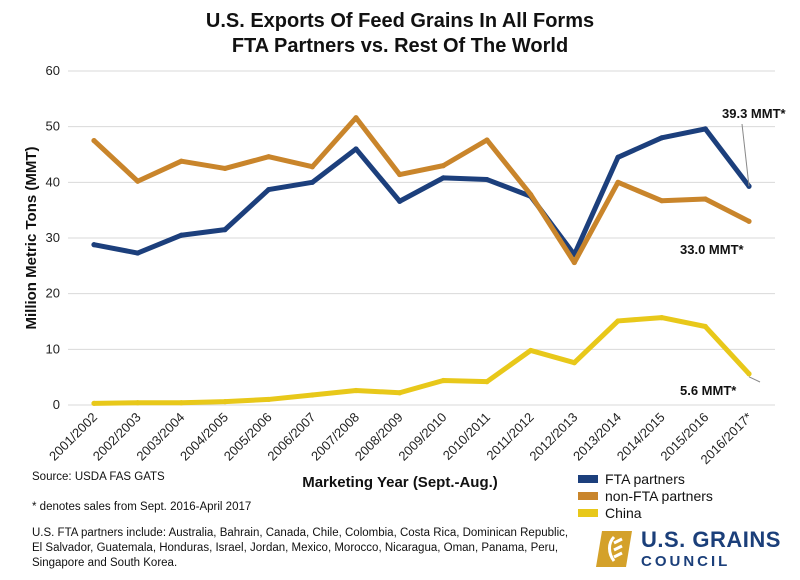 This screenshot has width=800, height=580. Describe the element at coordinates (31, 237) in the screenshot. I see `y-axis-title: Million Metric Tons (MMT)` at that location.